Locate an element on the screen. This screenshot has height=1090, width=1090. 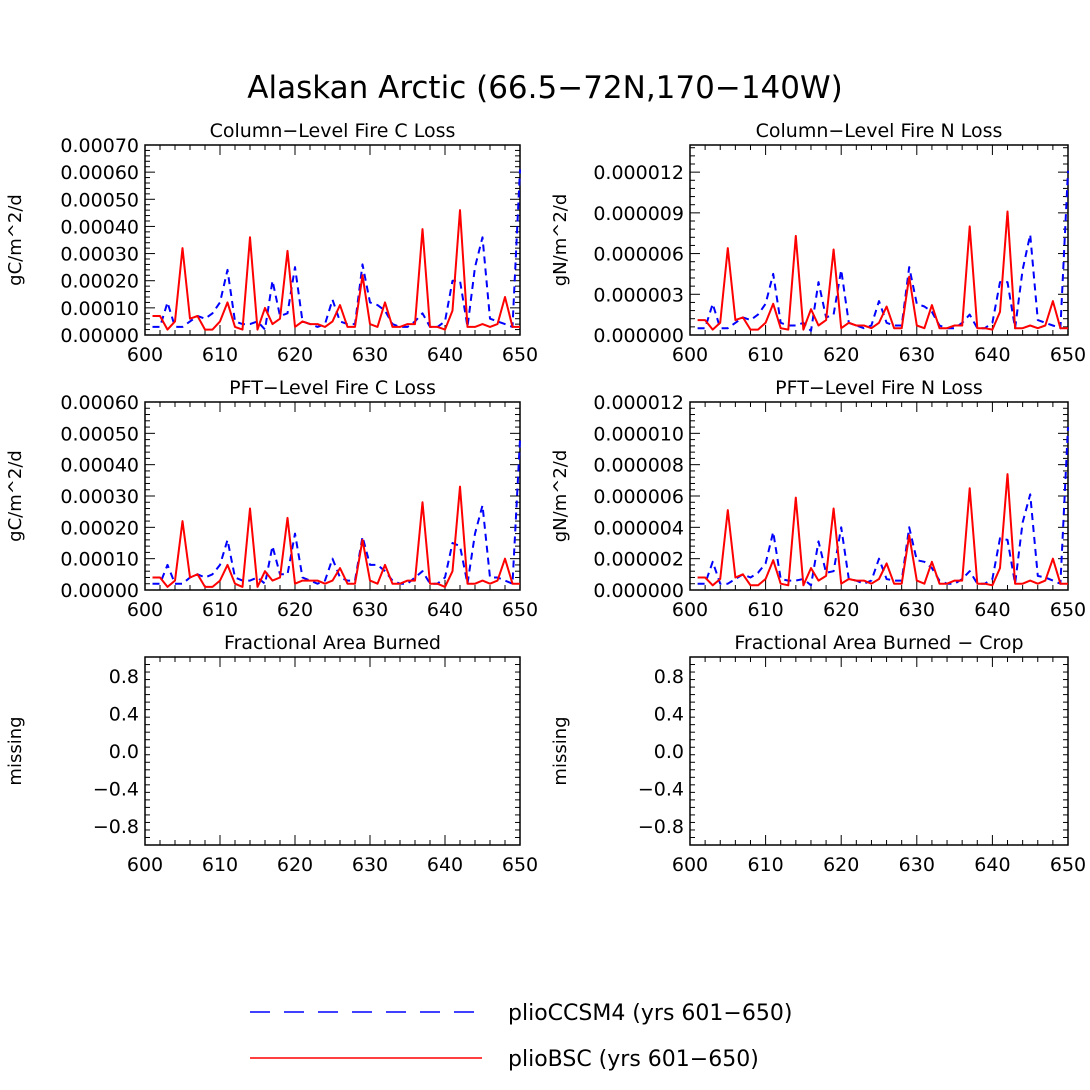
y-tick-label: 0.000003 is located at coordinates (638, 295).